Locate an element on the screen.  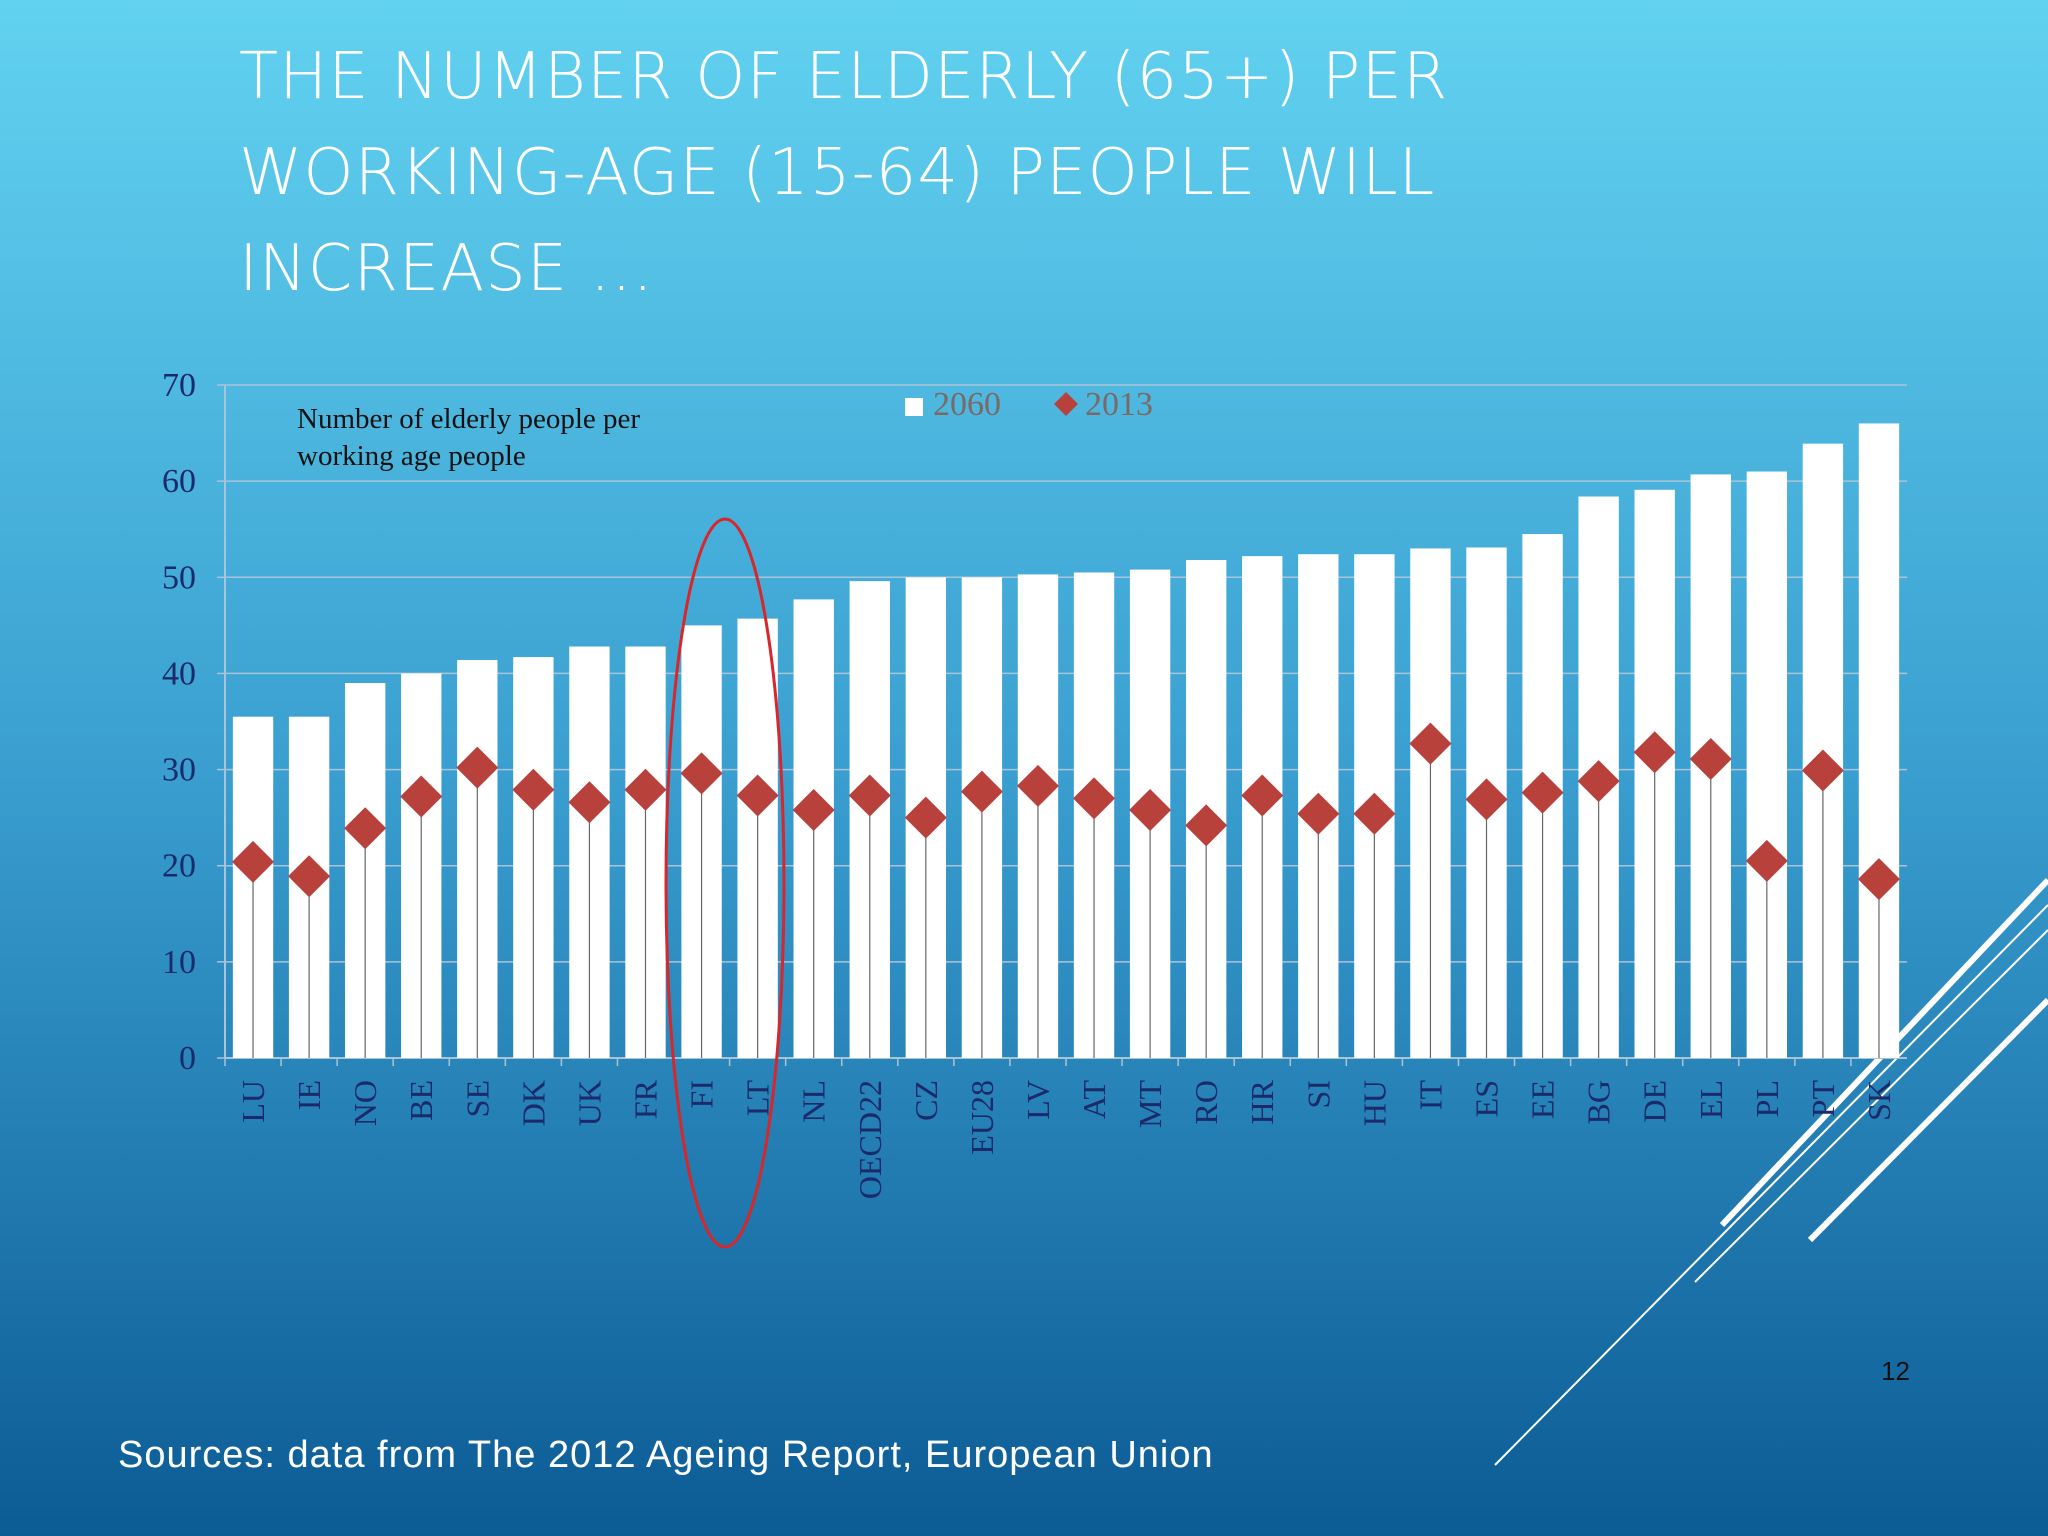
x-tick-label: BE is located at coordinates (421, 1100).